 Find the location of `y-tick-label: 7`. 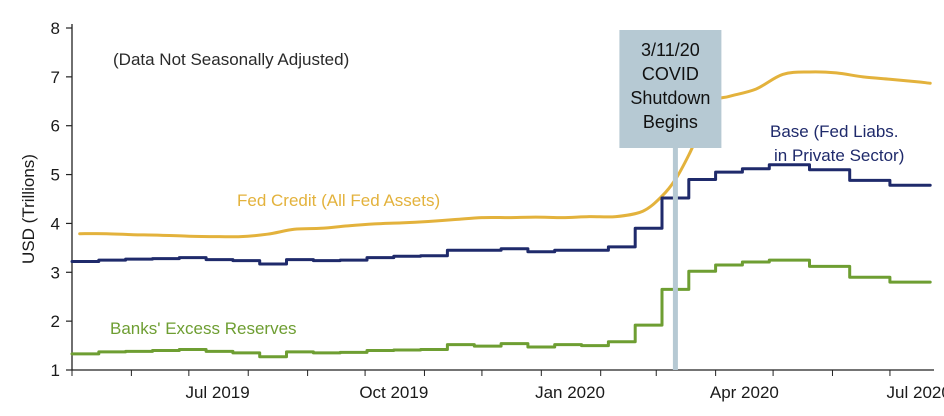

y-tick-label: 7 is located at coordinates (55, 77).